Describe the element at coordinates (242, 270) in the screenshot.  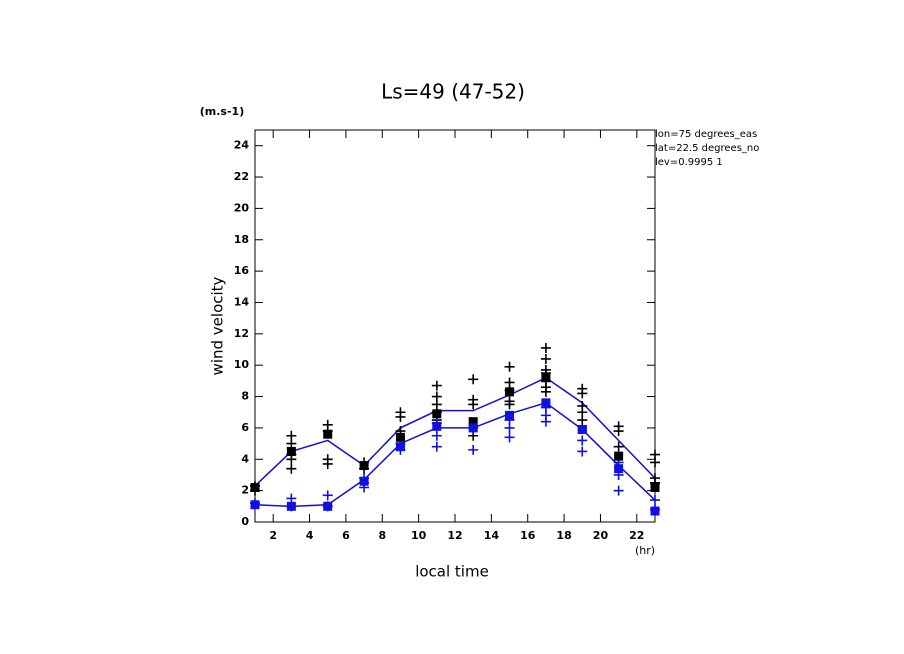
I see `y-tick-label: 16` at that location.